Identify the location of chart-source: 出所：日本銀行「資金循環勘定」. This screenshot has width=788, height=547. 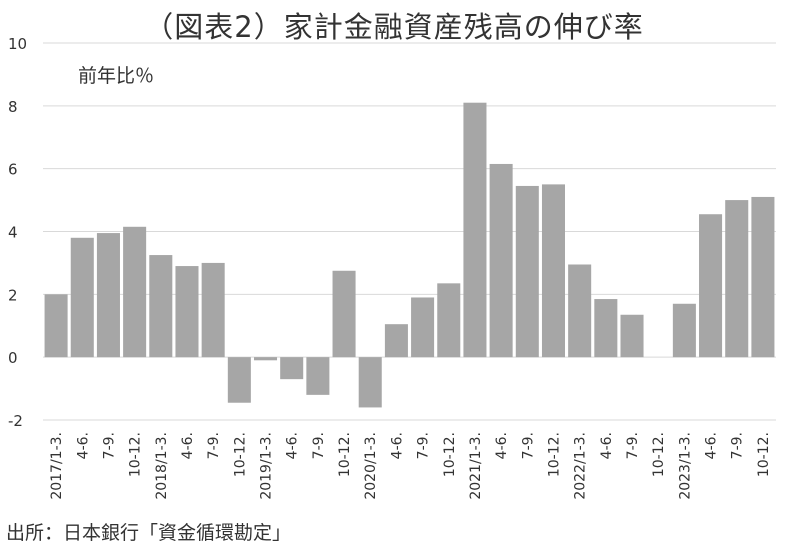
(149, 533).